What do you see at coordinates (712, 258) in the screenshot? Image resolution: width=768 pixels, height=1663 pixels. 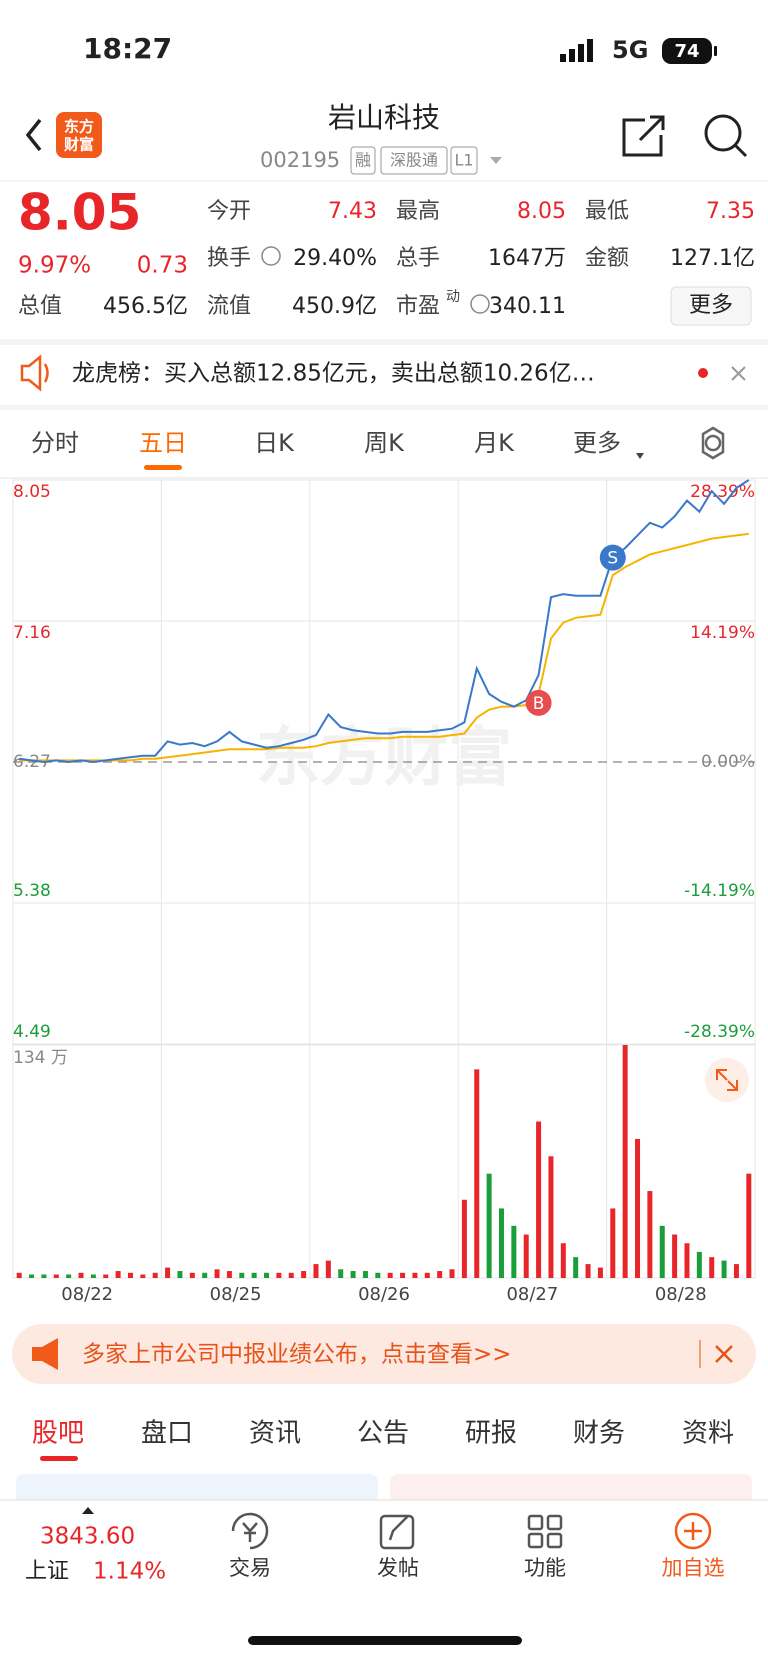 I see `field-value: 127.1亿` at bounding box center [712, 258].